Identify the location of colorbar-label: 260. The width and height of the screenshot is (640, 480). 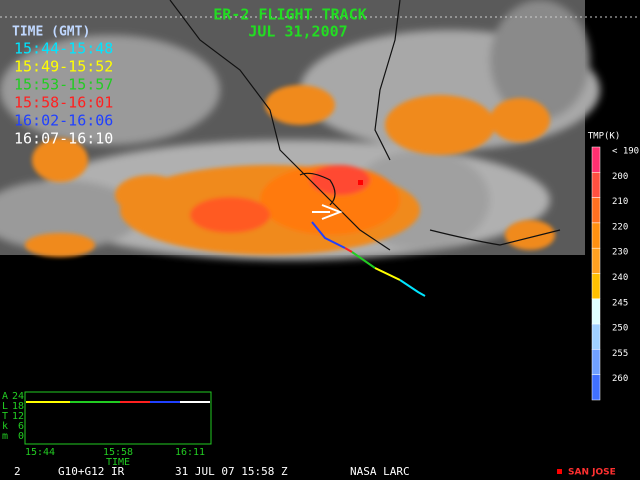
(620, 379).